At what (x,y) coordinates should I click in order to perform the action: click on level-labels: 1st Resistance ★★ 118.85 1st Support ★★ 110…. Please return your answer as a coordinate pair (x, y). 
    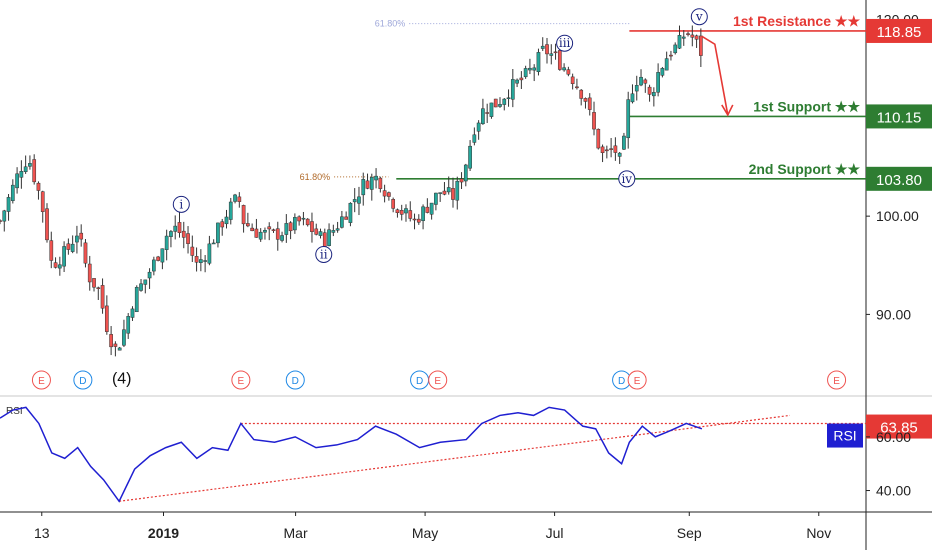
    Looking at the image, I should click on (832, 102).